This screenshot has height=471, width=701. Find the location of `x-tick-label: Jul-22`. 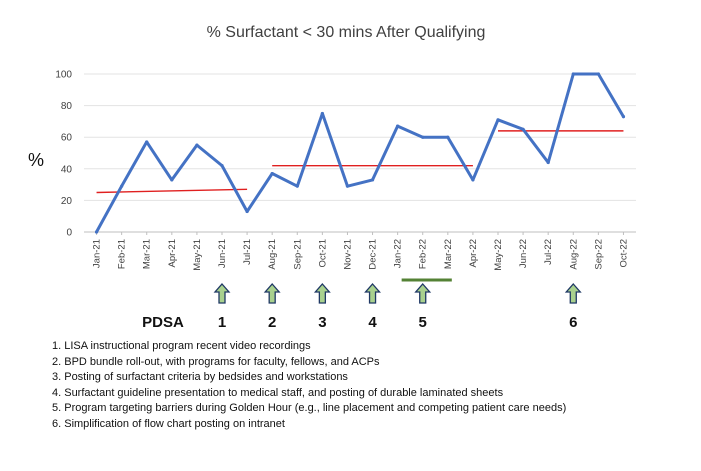

x-tick-label: Jul-22 is located at coordinates (548, 252).